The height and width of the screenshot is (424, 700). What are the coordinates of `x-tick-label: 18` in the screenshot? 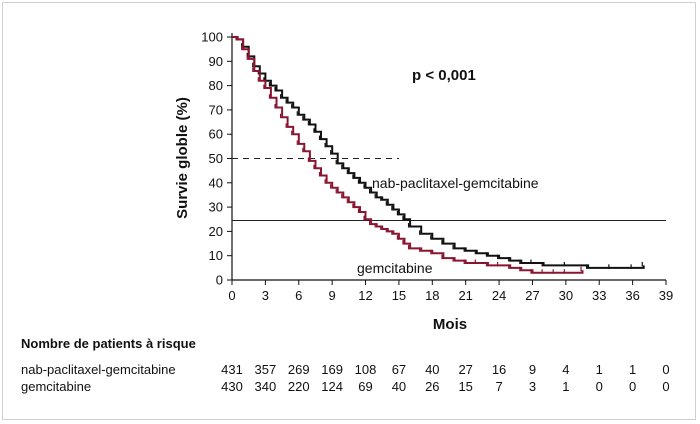 It's located at (432, 295).